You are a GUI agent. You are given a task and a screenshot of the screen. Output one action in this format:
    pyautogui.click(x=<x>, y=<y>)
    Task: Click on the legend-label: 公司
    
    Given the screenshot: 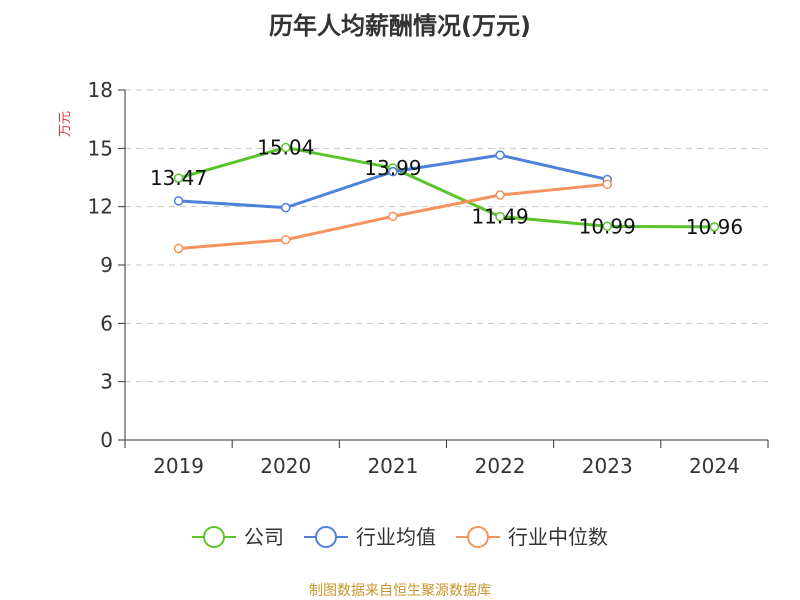 What is the action you would take?
    pyautogui.click(x=264, y=537)
    